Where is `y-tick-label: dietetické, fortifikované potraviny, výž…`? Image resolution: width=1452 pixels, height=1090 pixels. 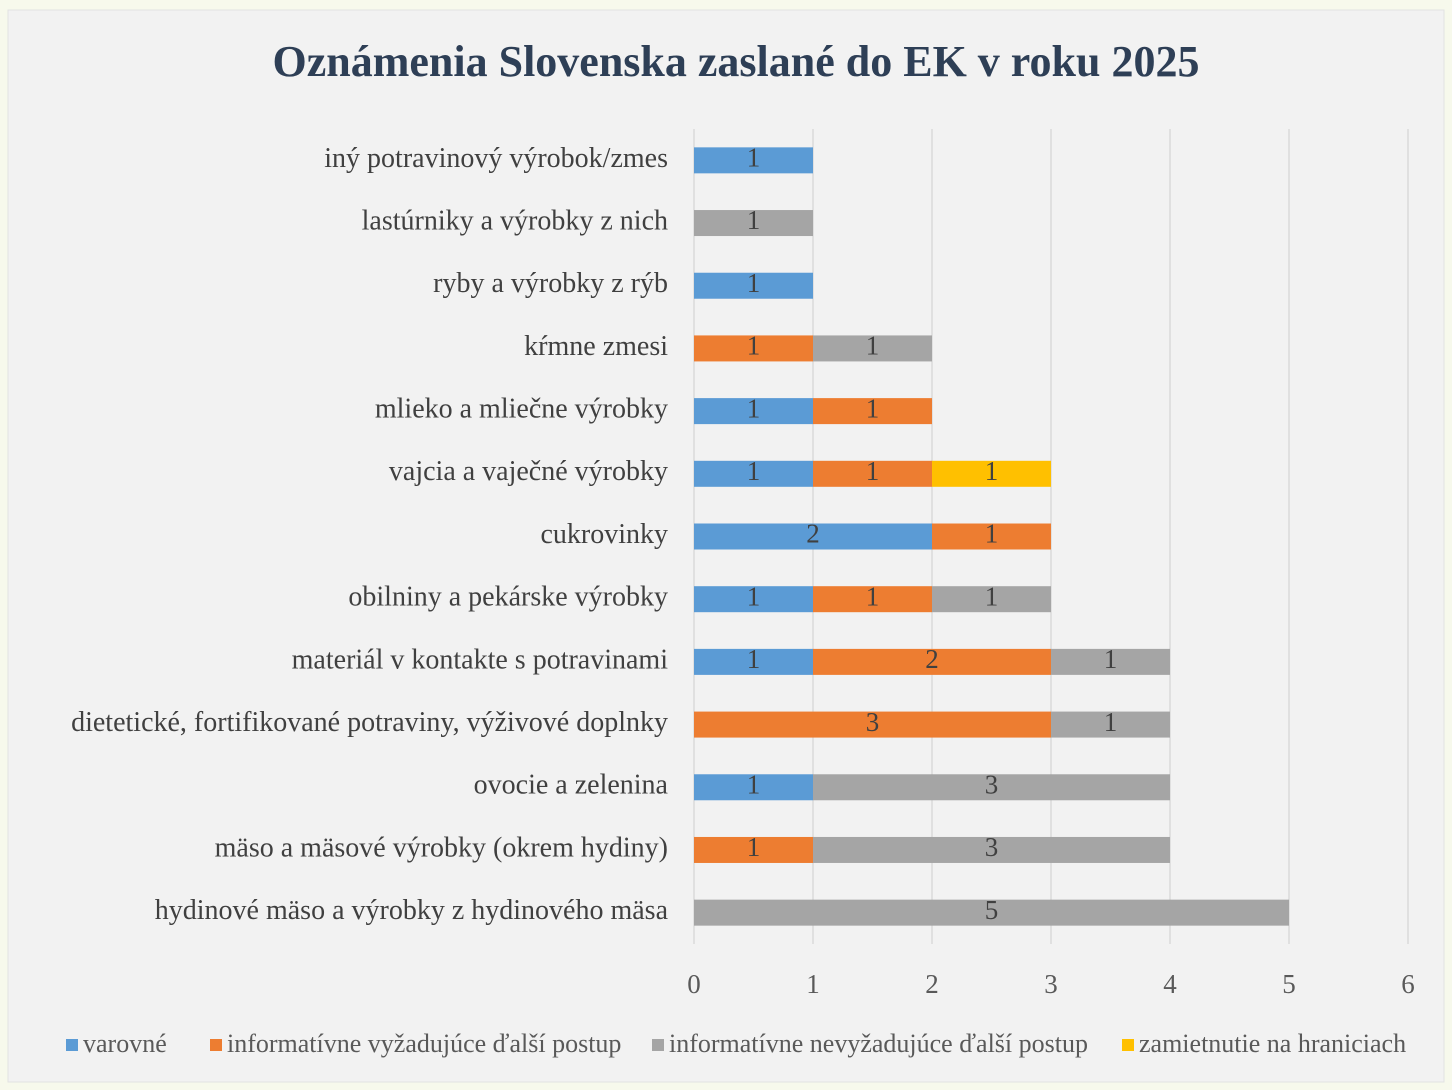
y-tick-label: dietetické, fortifikované potraviny, výž… is located at coordinates (369, 722).